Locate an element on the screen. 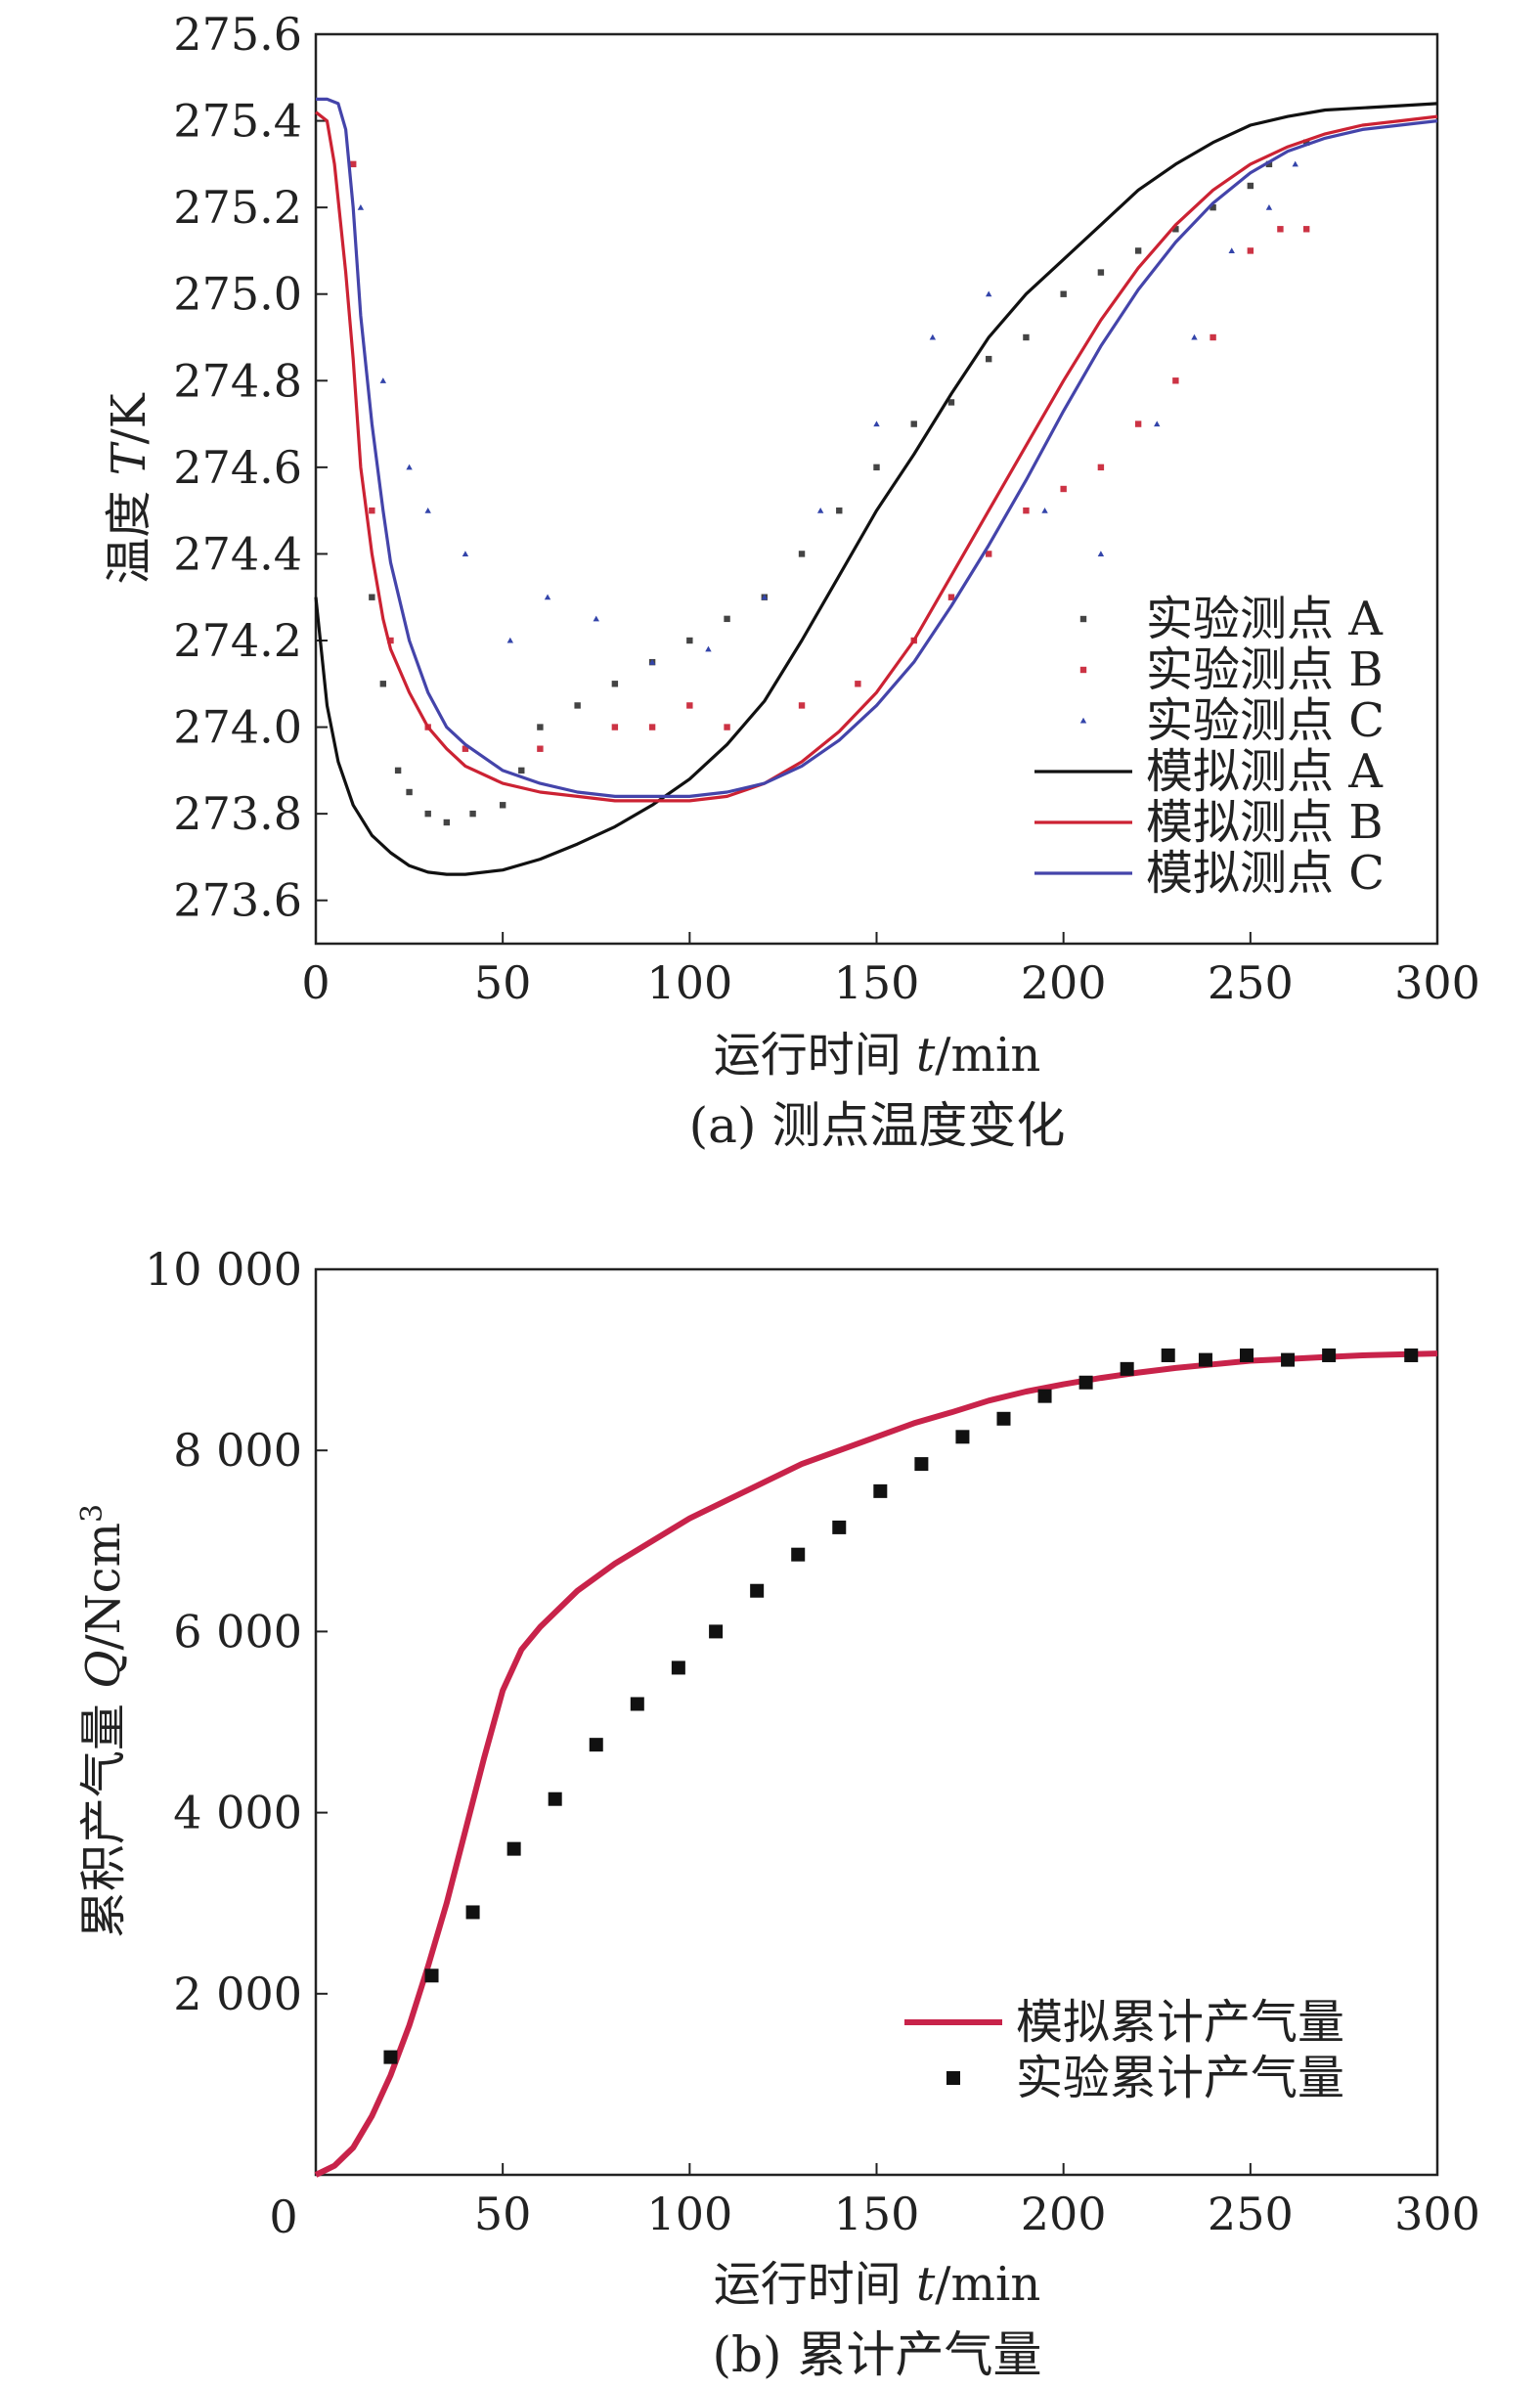 The image size is (1540, 2389). y-axis-ticks-b: 2 000 4 000 6 000 8 000 10 000 is located at coordinates (236, 1632).